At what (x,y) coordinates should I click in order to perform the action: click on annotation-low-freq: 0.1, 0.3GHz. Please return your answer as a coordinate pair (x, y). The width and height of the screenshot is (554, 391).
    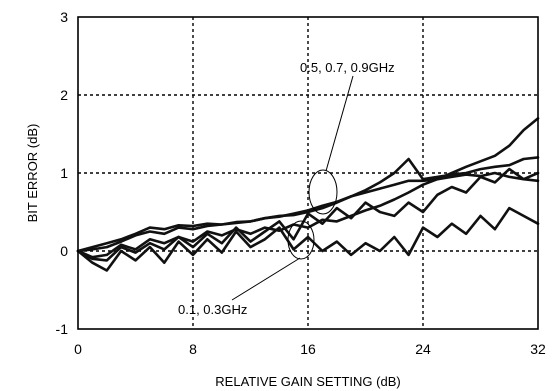
    Looking at the image, I should click on (212, 309).